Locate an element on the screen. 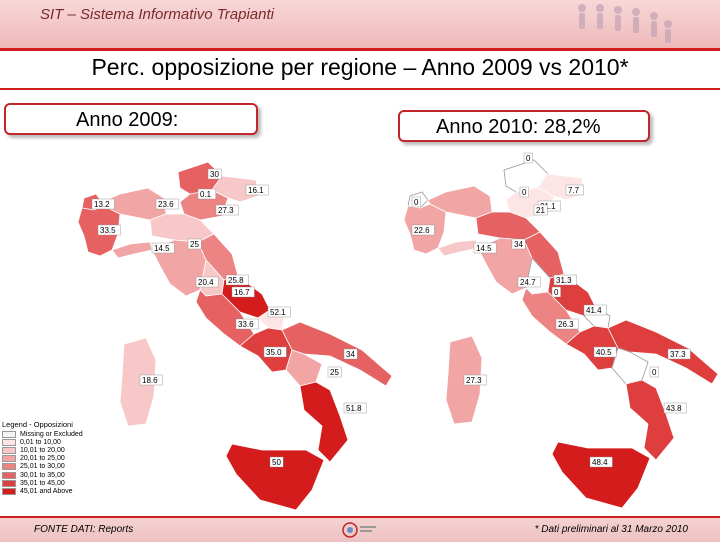  year-2010-box: Anno 2010: 28,2% is located at coordinates (524, 126).